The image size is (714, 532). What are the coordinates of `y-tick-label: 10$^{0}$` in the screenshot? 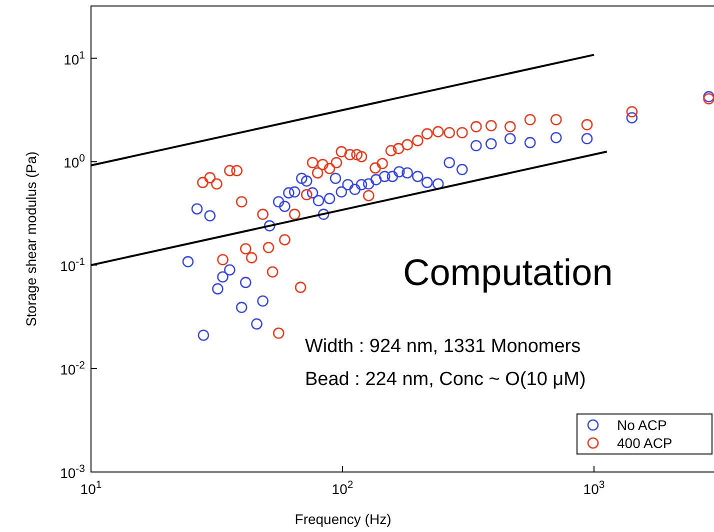 It's located at (75, 161).